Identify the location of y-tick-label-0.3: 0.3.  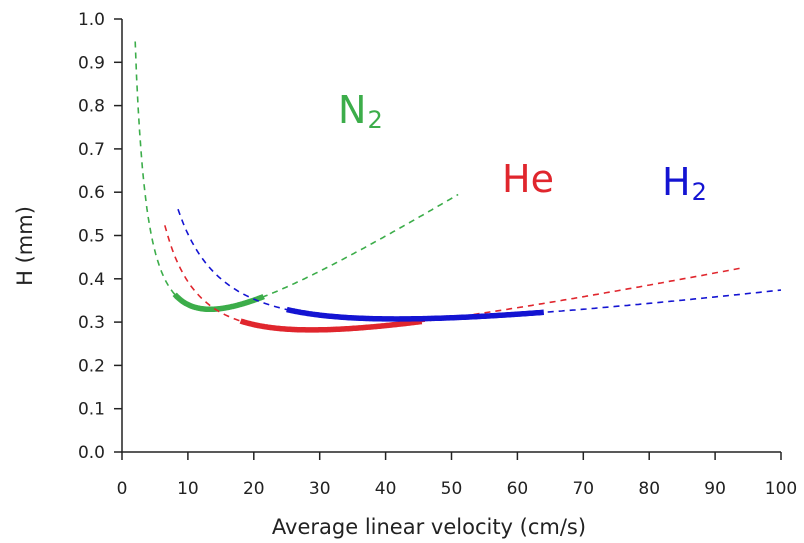
(91, 323).